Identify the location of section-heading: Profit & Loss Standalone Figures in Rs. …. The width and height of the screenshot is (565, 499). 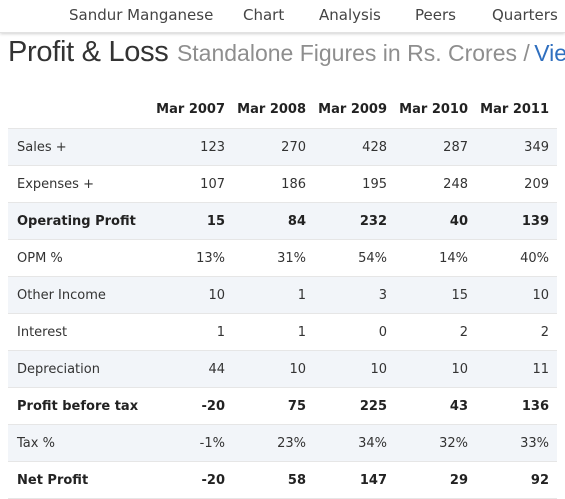
(286, 52).